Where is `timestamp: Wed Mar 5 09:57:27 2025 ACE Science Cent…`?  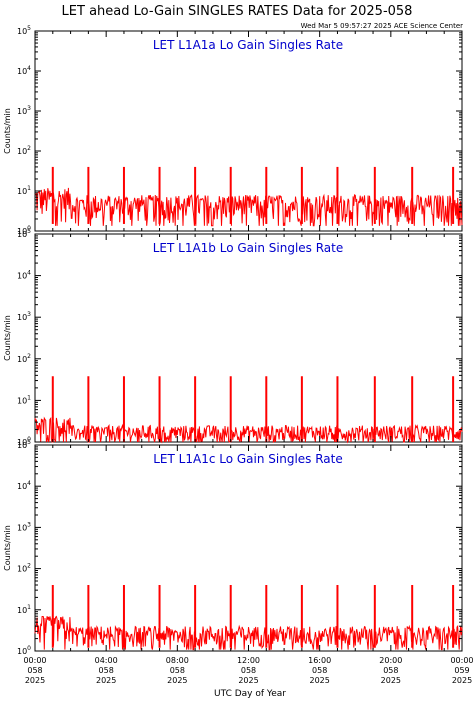
timestamp: Wed Mar 5 09:57:27 2025 ACE Science Cent… is located at coordinates (382, 26).